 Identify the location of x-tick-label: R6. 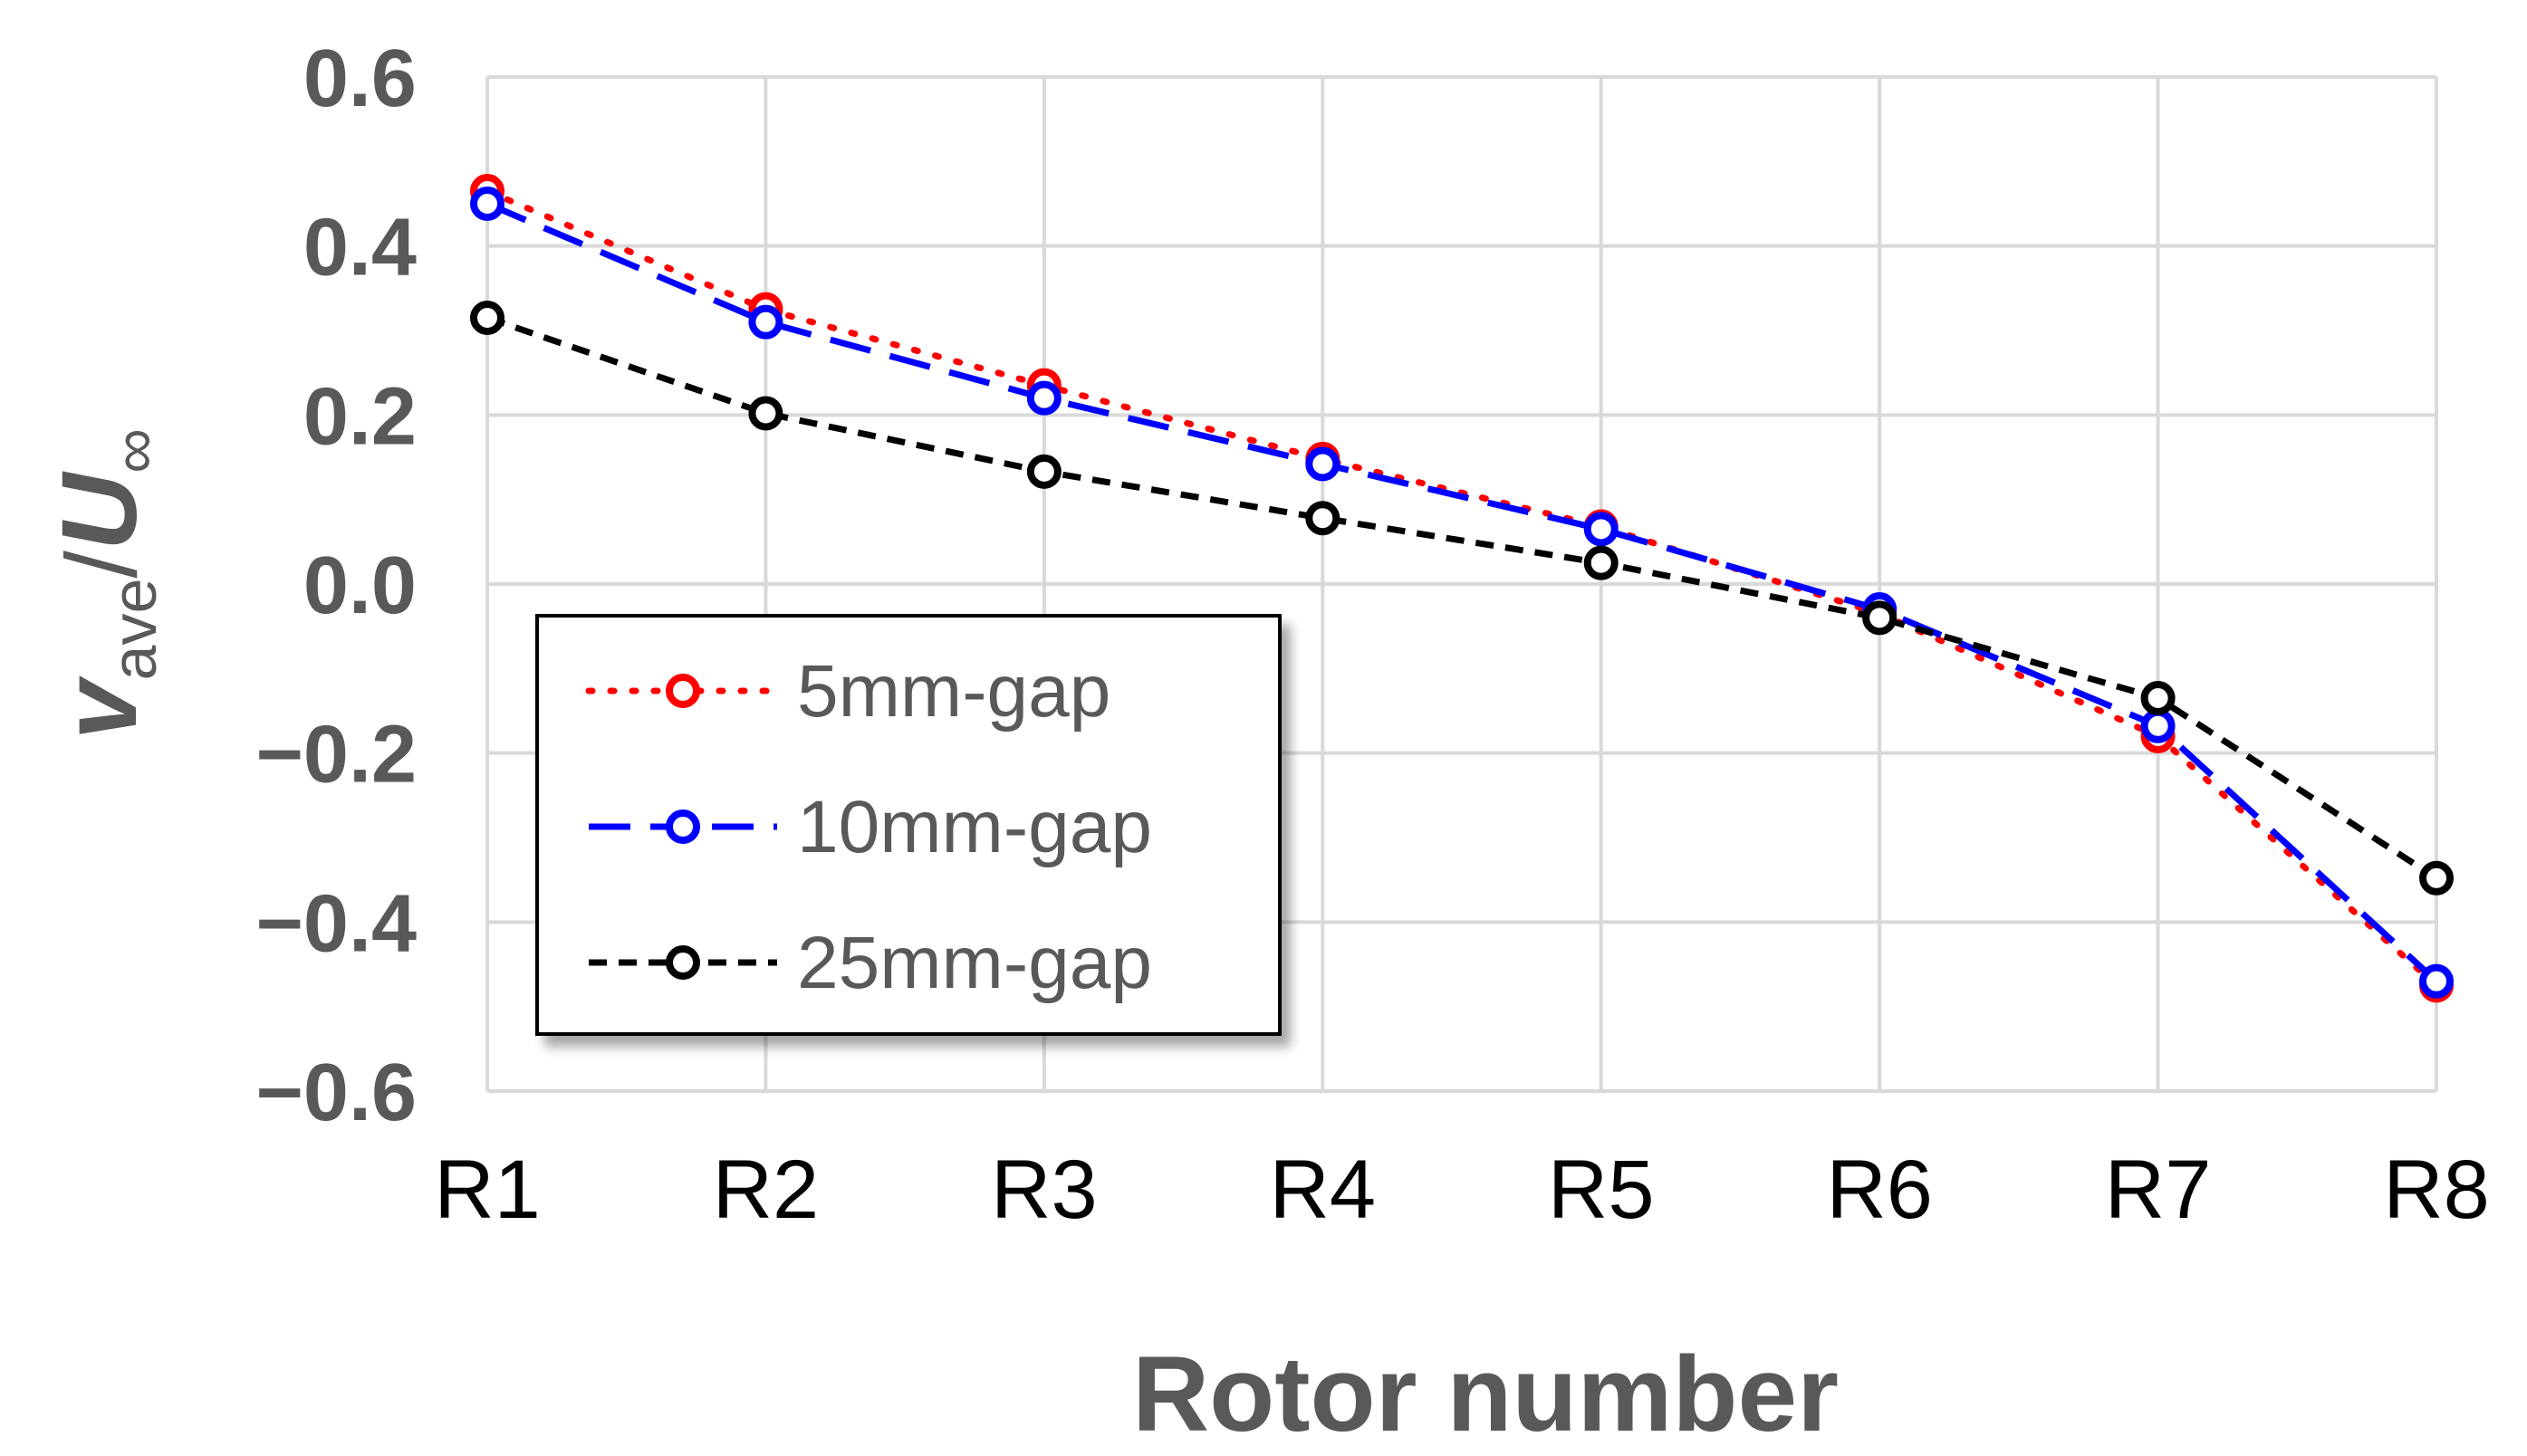
(1879, 1190).